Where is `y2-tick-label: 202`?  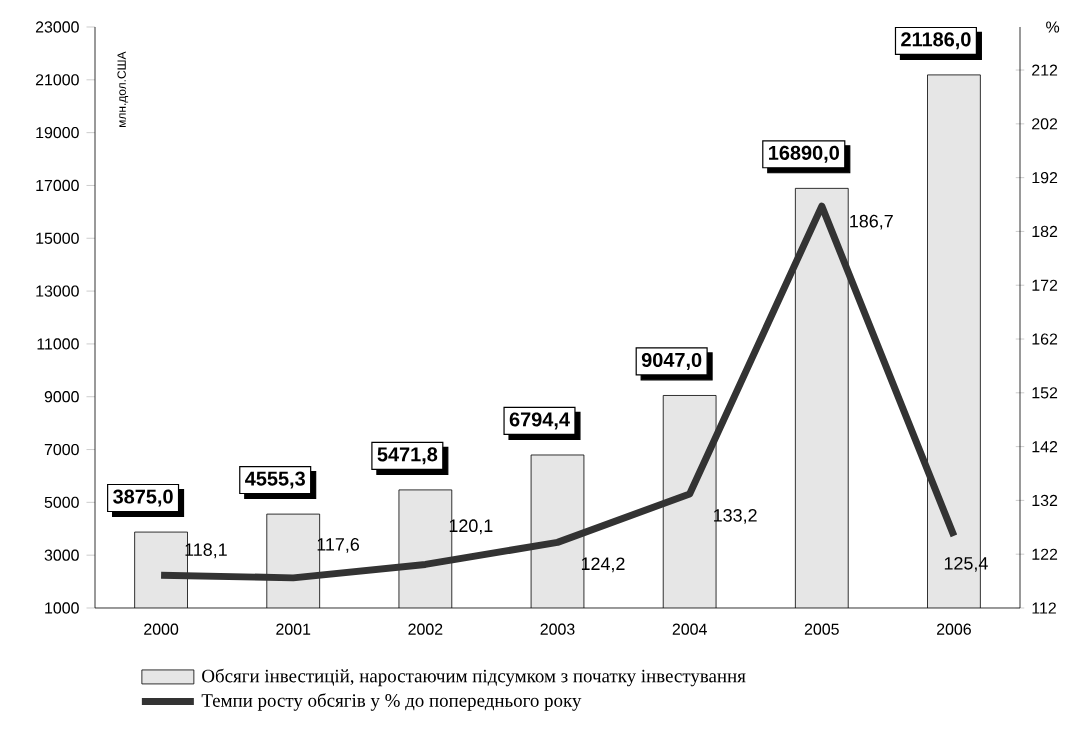 y2-tick-label: 202 is located at coordinates (1045, 124).